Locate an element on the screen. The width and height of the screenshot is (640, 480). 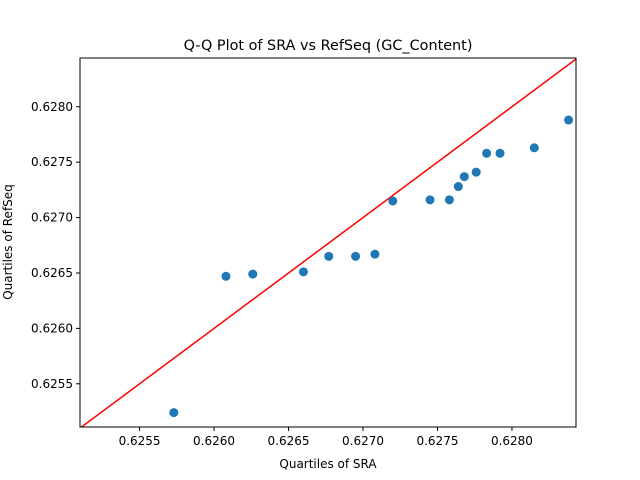
x-tick-label: 0.6265 is located at coordinates (289, 441).